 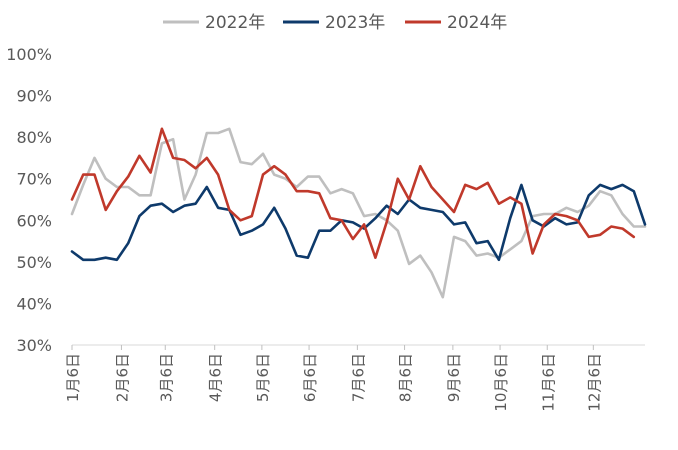 What do you see at coordinates (358, 222) in the screenshot?
I see `series-line-2023年` at bounding box center [358, 222].